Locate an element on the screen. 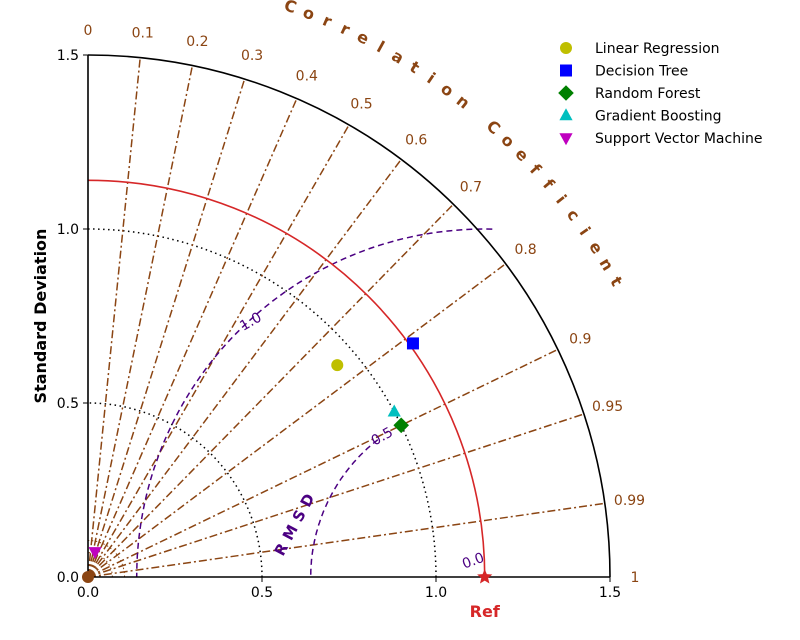  corr-title-letter: c is located at coordinates (573, 214).